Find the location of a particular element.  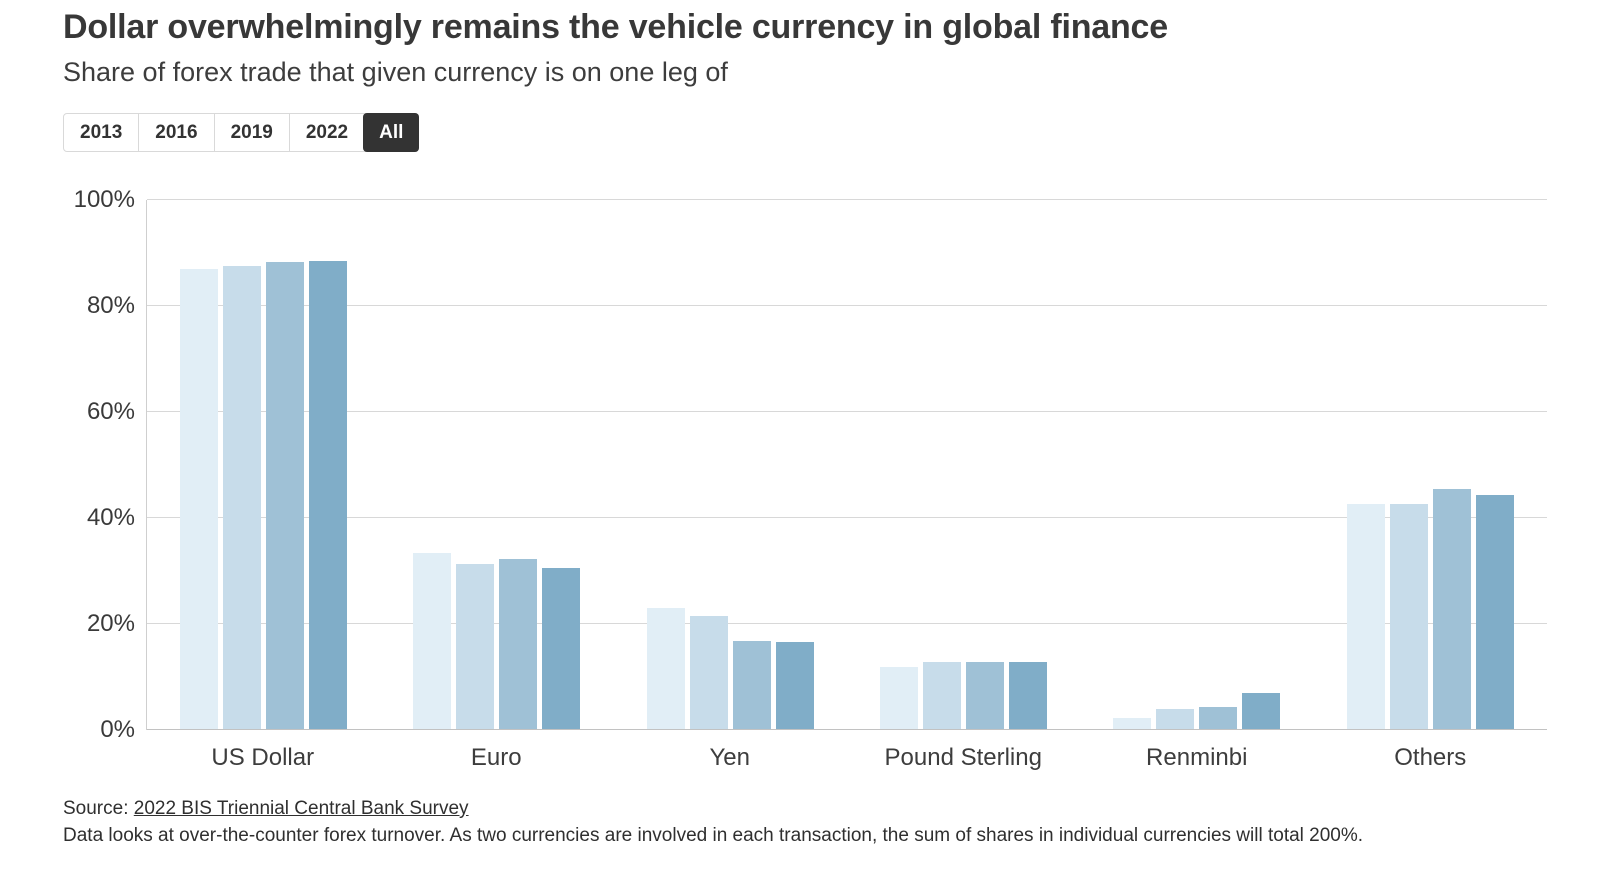

bar-2013-renminbi is located at coordinates (1132, 724).